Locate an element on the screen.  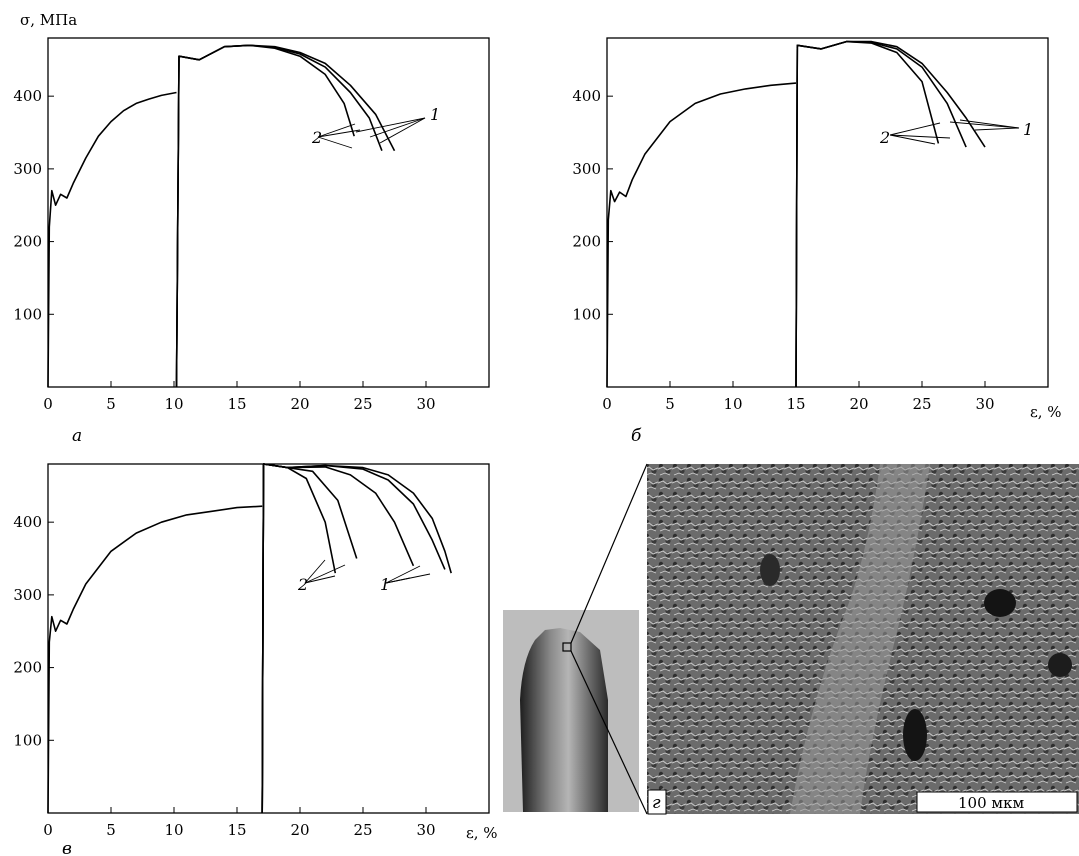
x-axis-label-v: ε, % is located at coordinates (482, 833).